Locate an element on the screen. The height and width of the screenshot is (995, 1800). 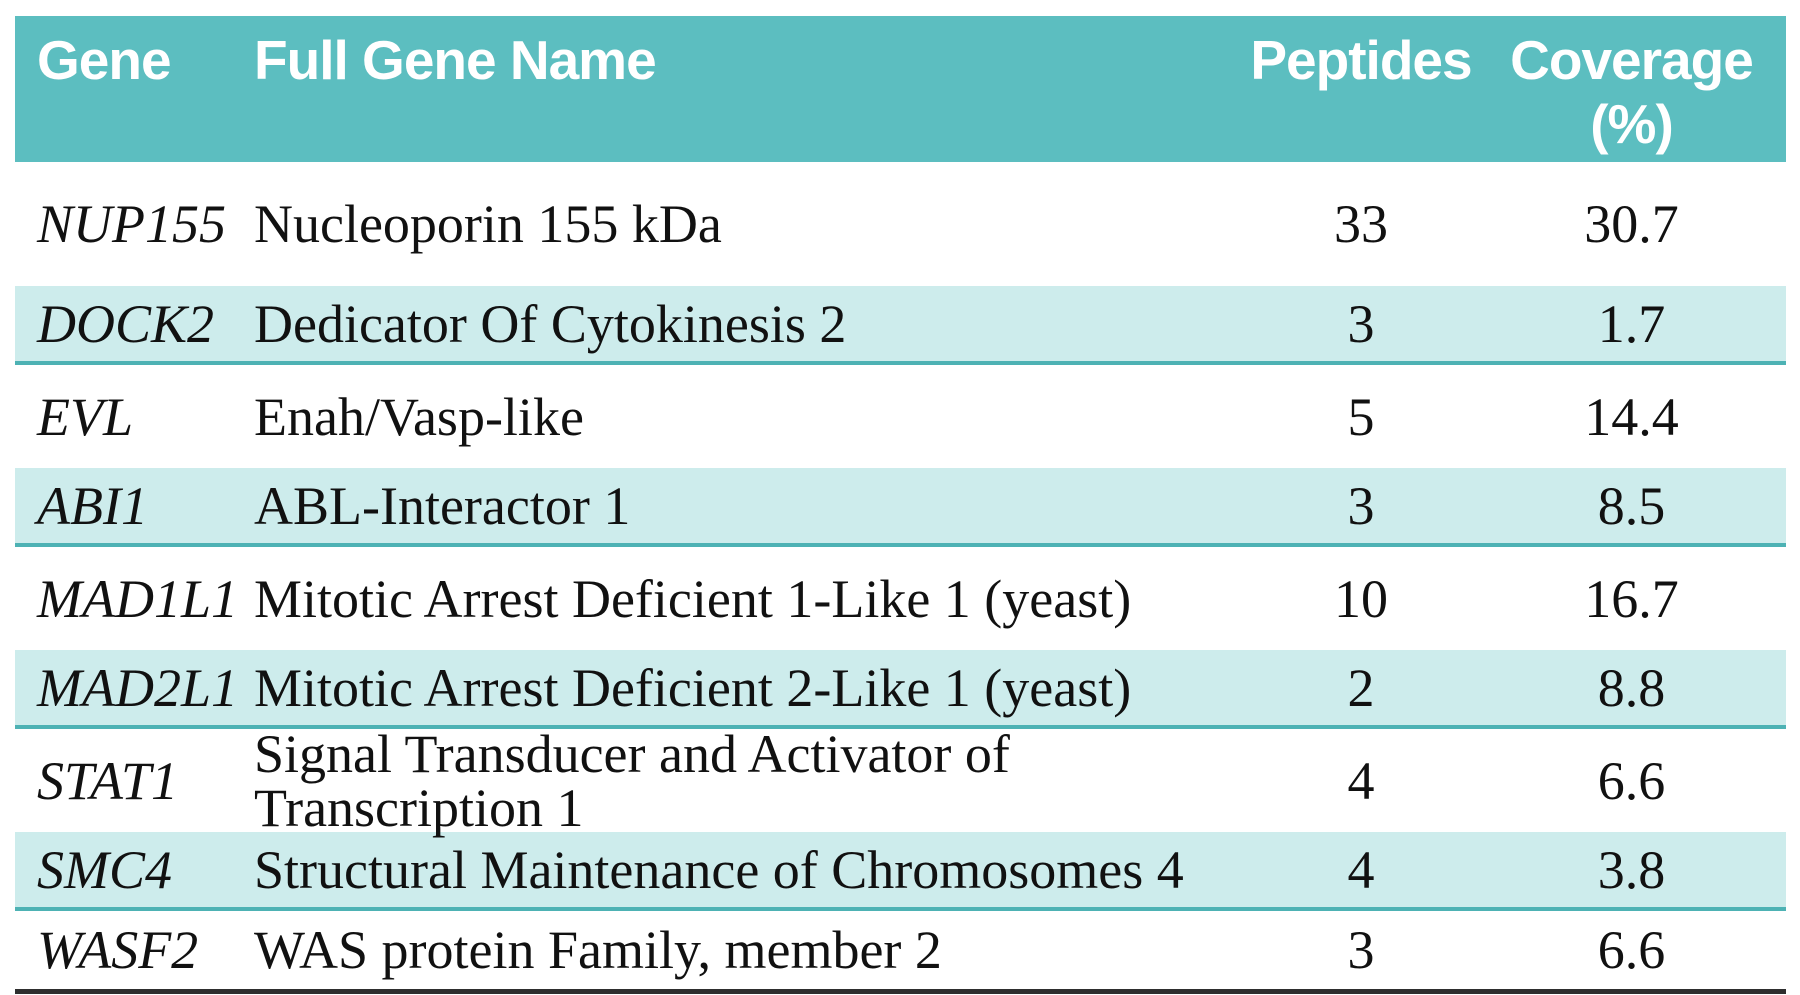
gene-symbol: ABI1 is located at coordinates (92, 505).